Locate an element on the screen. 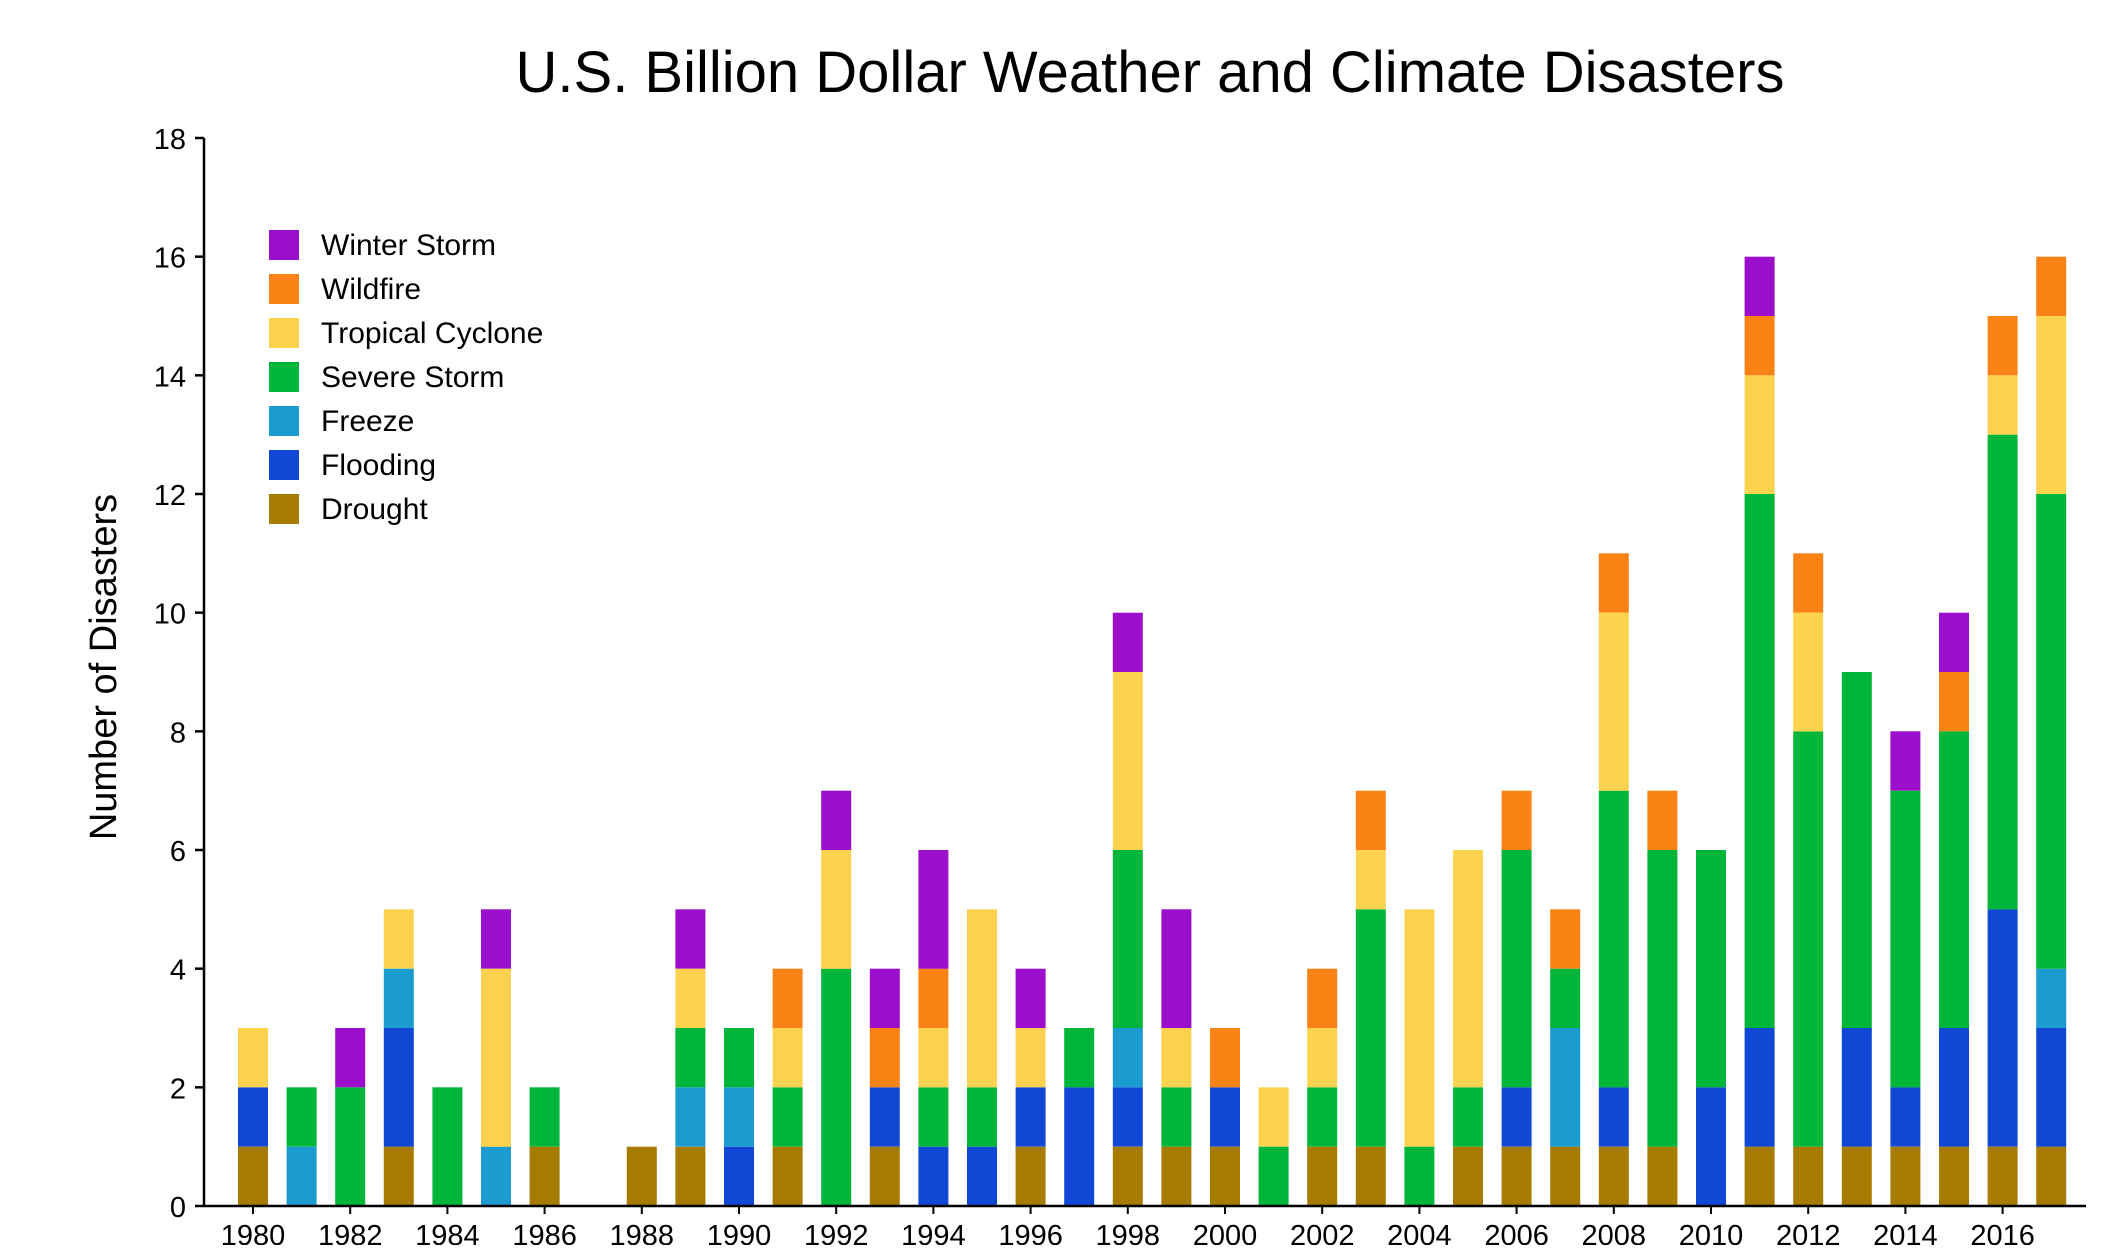 This screenshot has height=1250, width=2119. bar-tropical-cyclone-1996 is located at coordinates (1030, 1058).